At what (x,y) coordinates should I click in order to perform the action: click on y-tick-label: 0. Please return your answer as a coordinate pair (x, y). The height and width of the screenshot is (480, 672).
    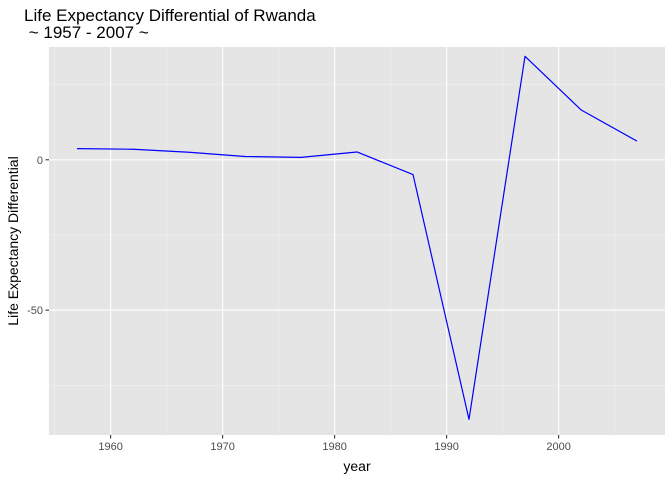
    Looking at the image, I should click on (40, 161).